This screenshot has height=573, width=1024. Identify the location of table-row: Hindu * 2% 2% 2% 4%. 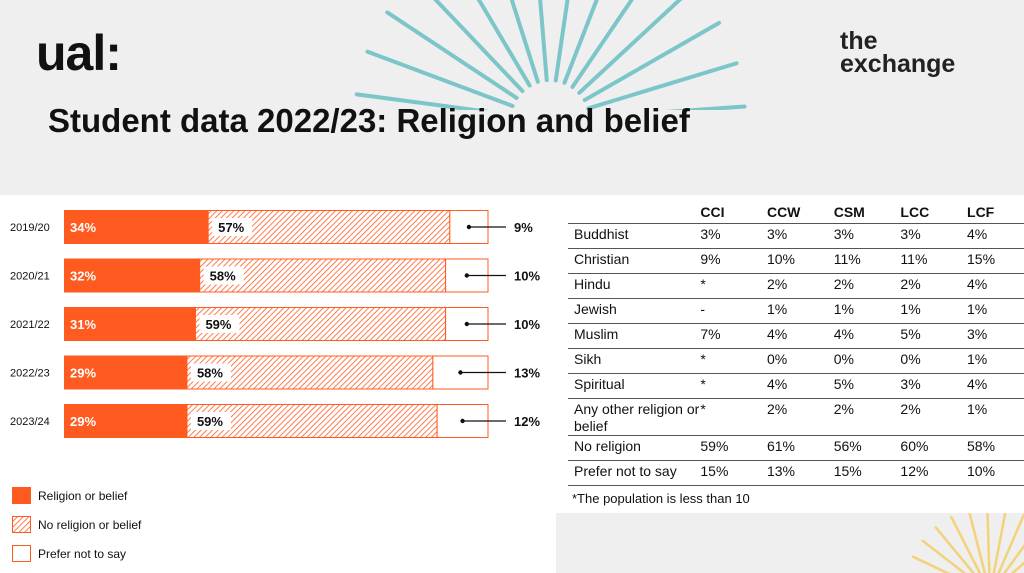
(796, 286).